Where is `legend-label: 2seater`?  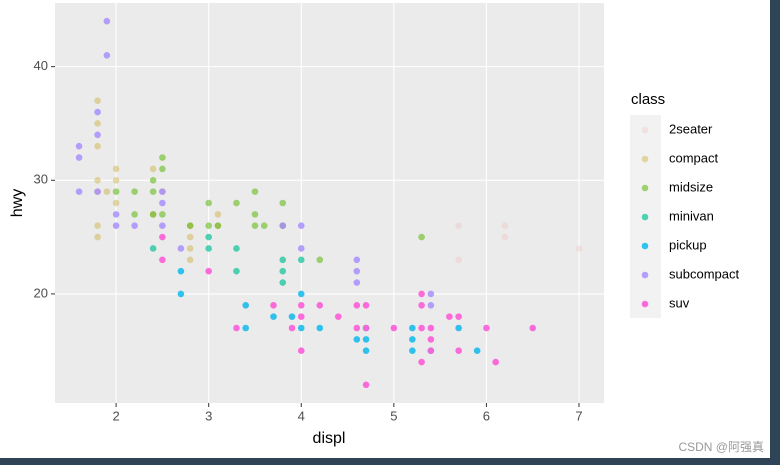
legend-label: 2seater is located at coordinates (691, 128).